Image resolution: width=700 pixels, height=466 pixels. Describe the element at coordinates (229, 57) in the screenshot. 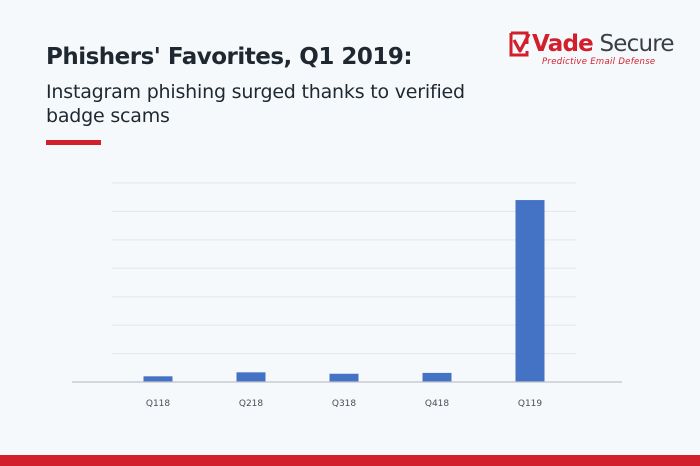

I see `page-title: Phishers' Favorites, Q1 2019:` at that location.